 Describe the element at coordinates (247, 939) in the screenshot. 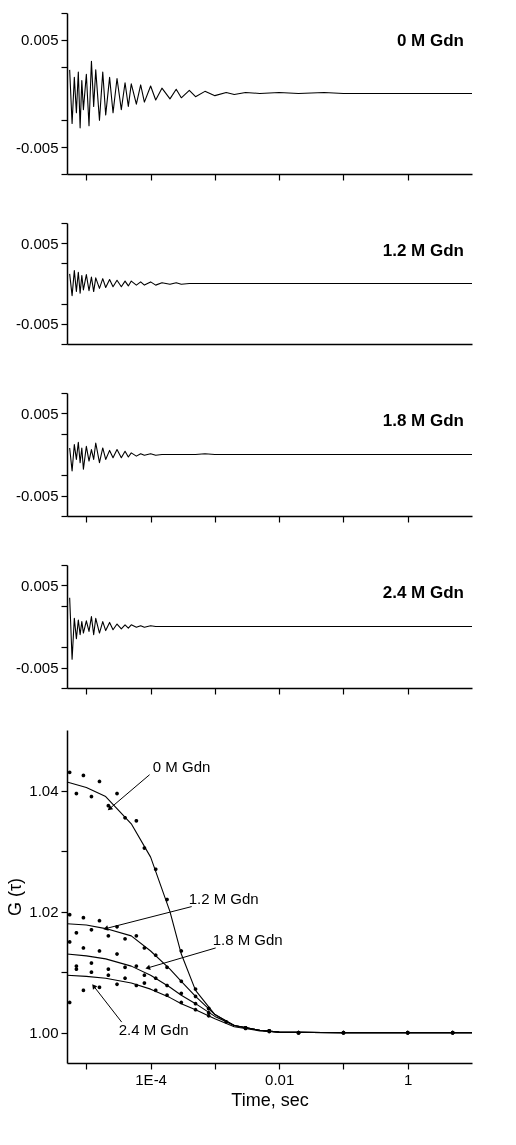

I see `annotation: 1.8 M Gdn` at that location.